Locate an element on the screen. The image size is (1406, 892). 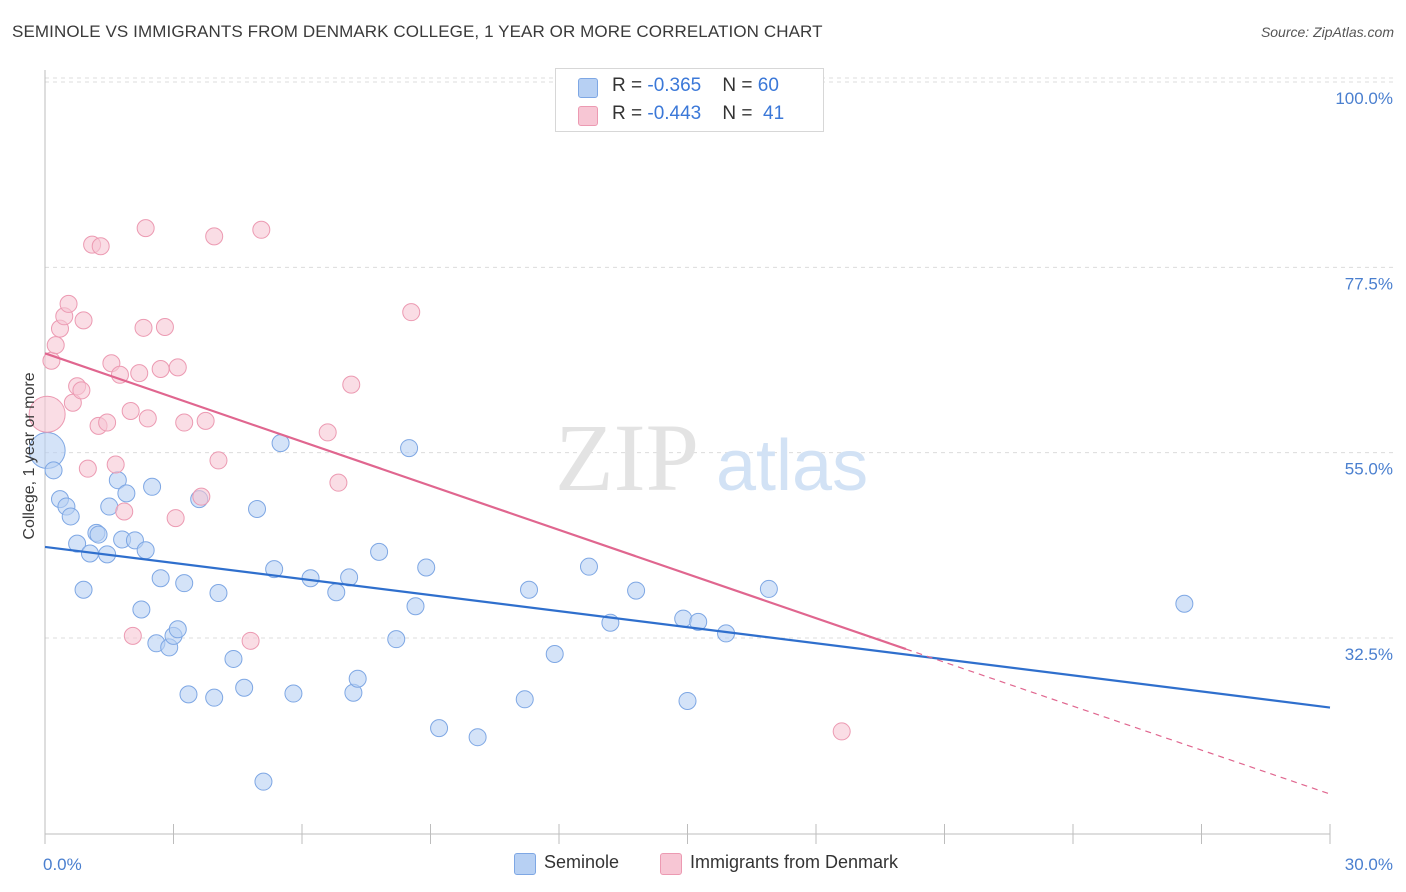
x-tick-label-min: 0.0% is located at coordinates (62, 864).